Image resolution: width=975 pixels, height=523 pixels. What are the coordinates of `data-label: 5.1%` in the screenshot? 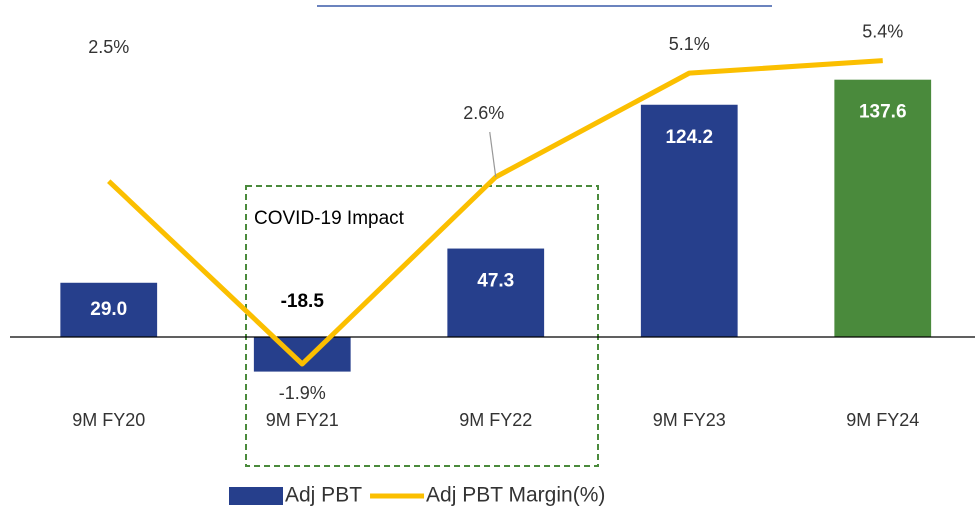 It's located at (689, 44).